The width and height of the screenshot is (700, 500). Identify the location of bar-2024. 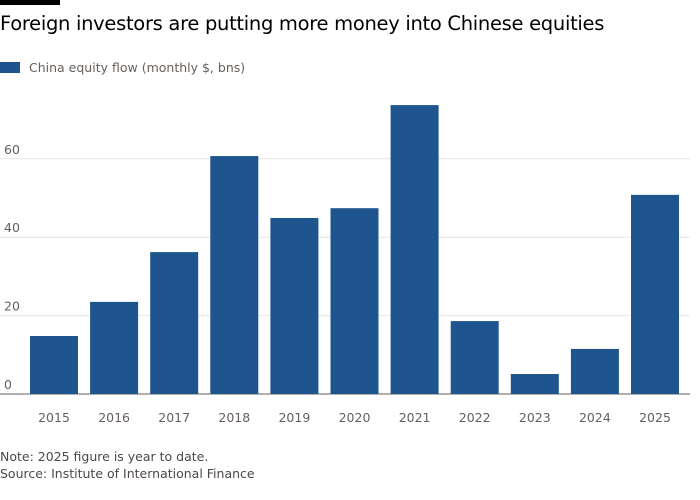
(594, 371).